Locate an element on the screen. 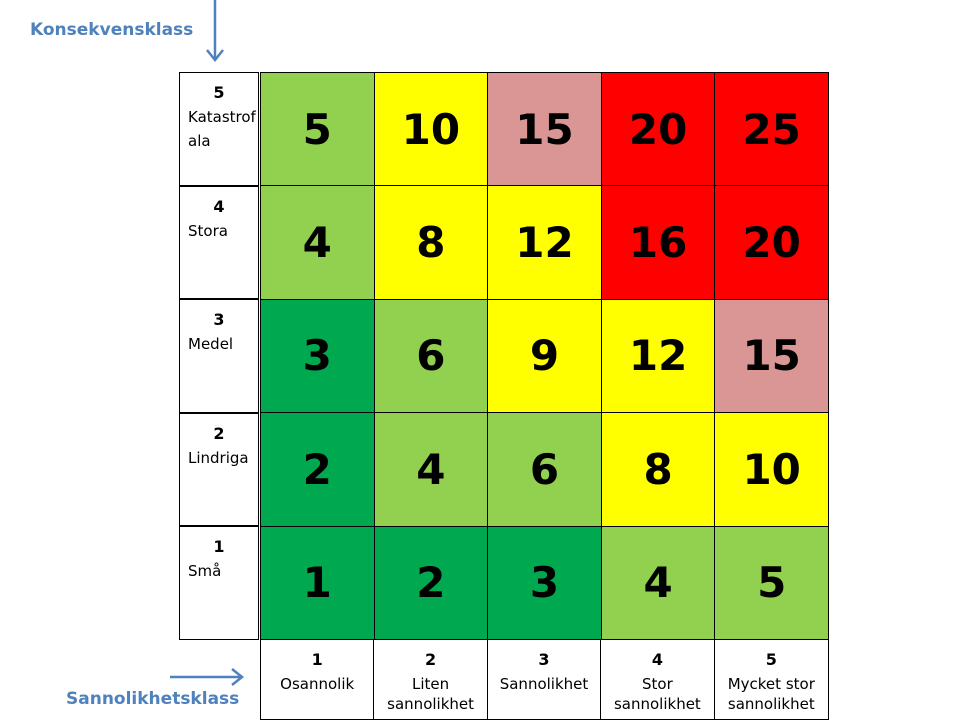  probability-name: Osannolik is located at coordinates (317, 684).